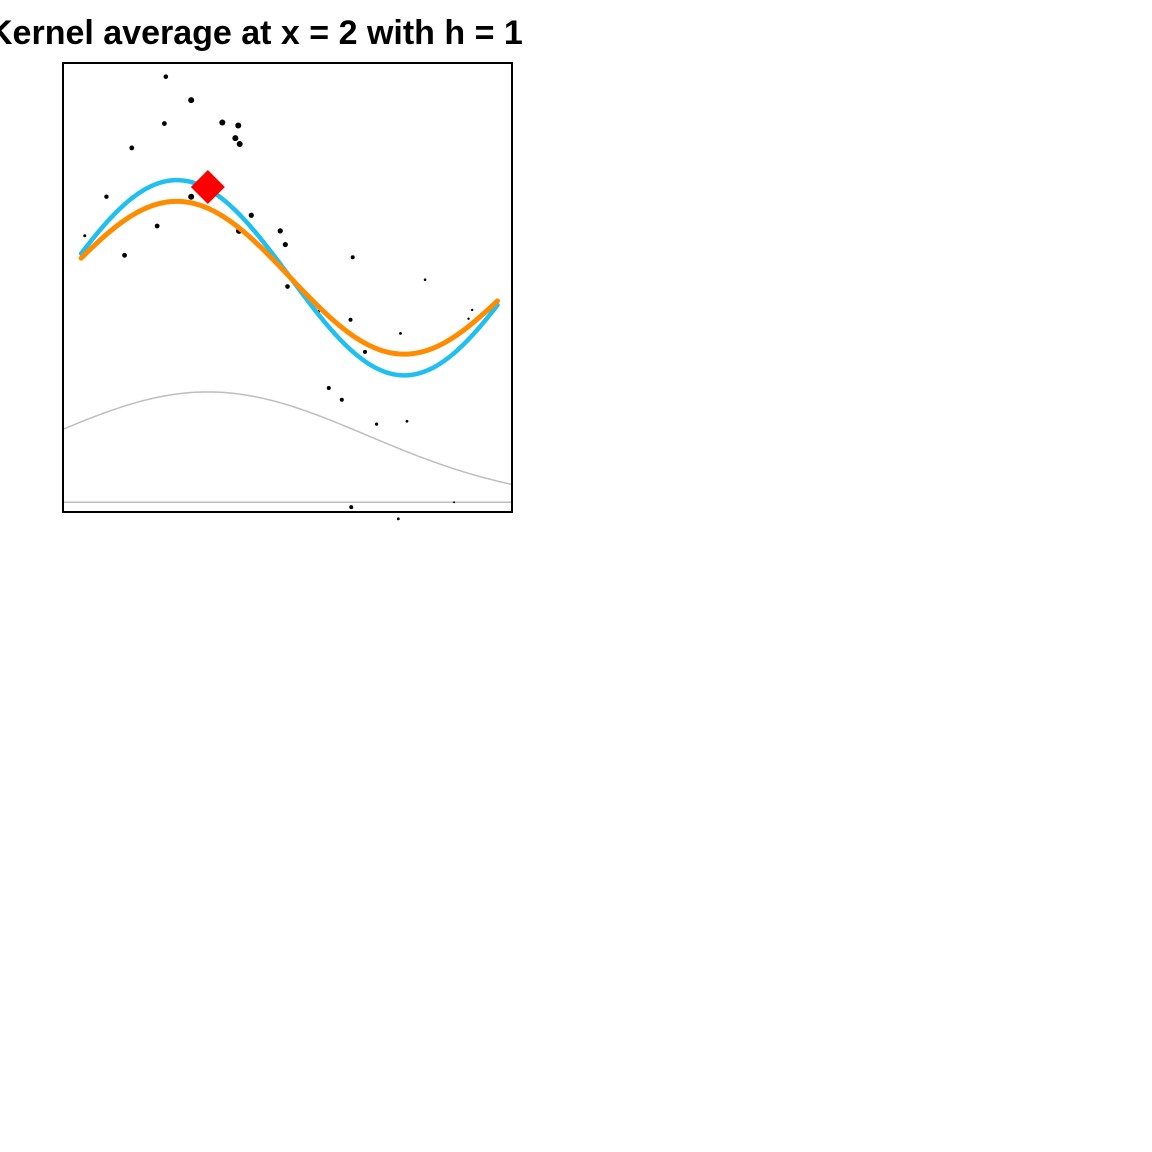 The image size is (1152, 1152). Describe the element at coordinates (289, 277) in the screenshot. I see `kernel-smoothed-curve` at that location.